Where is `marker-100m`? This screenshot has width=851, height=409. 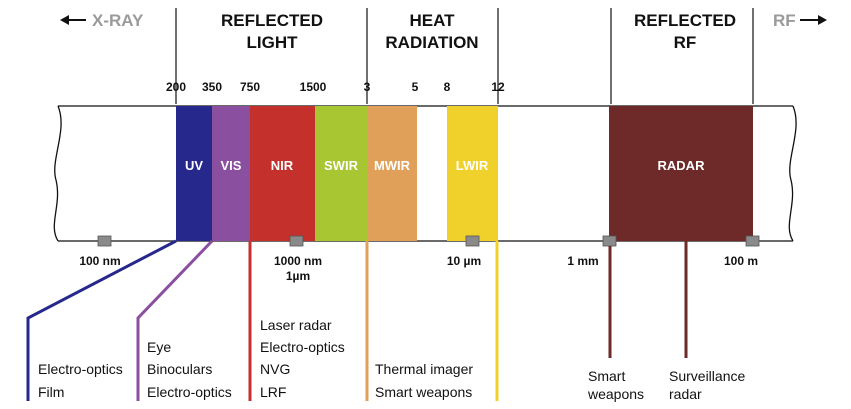
marker-100m is located at coordinates (752, 241).